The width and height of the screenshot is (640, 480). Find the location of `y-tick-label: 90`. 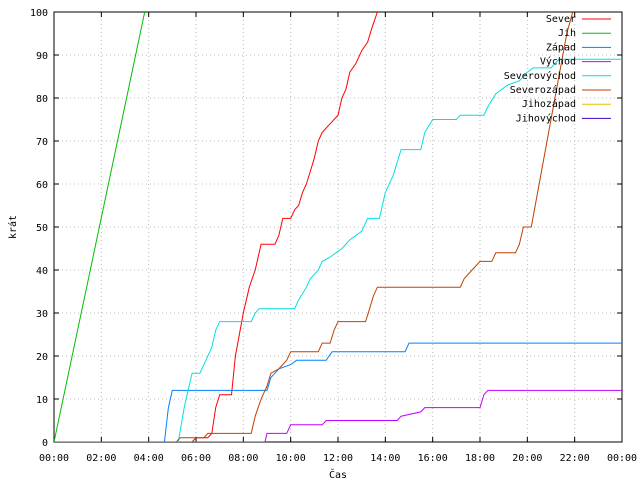

y-tick-label: 90 is located at coordinates (42, 56).